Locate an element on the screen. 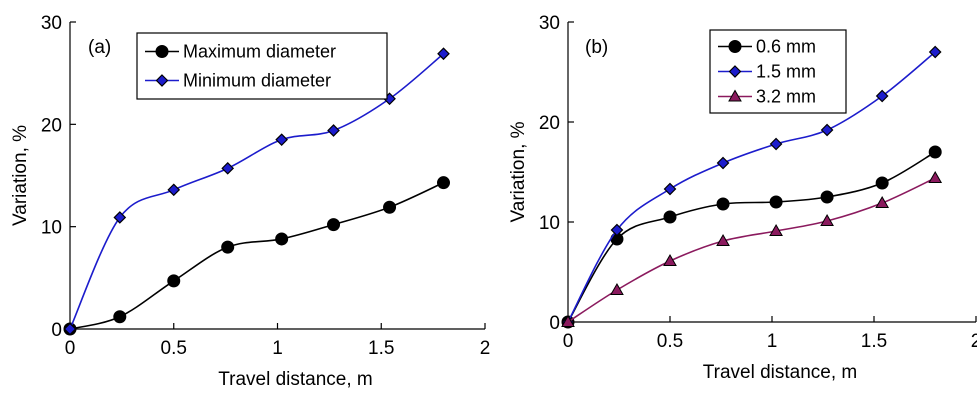 Image resolution: width=977 pixels, height=400 pixels. legend-entry-label: Minimum diameter is located at coordinates (257, 81).